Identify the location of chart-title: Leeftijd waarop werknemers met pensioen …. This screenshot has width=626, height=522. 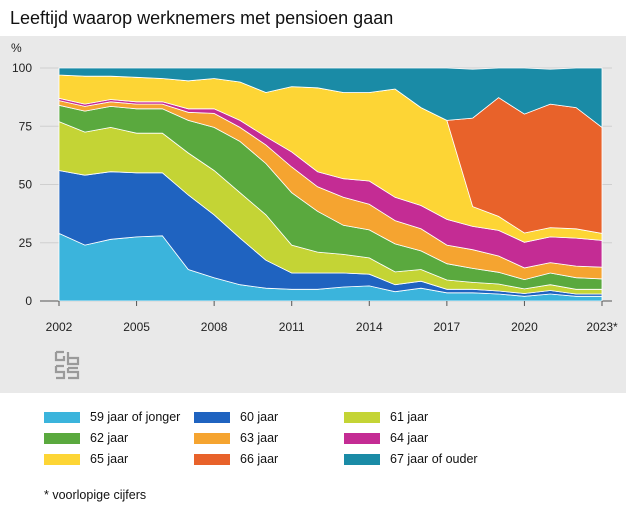
(202, 18).